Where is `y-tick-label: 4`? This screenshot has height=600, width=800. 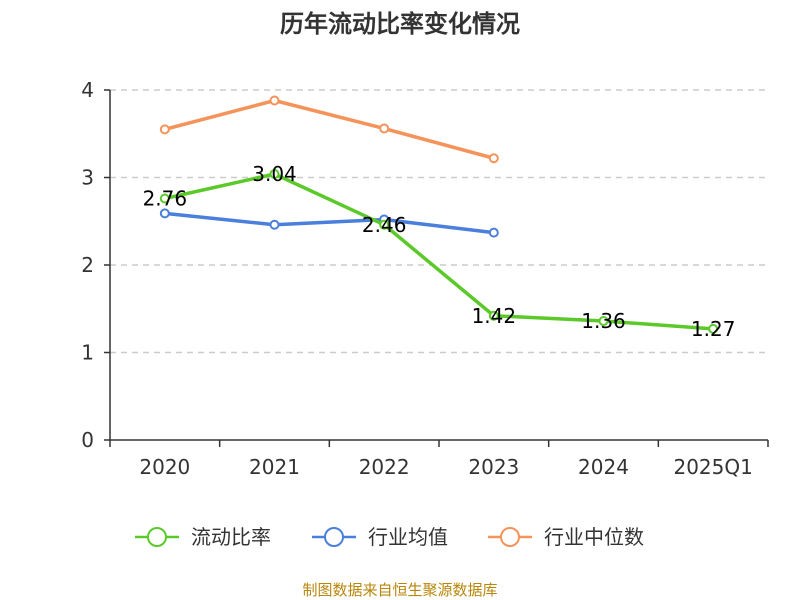 y-tick-label: 4 is located at coordinates (87, 90).